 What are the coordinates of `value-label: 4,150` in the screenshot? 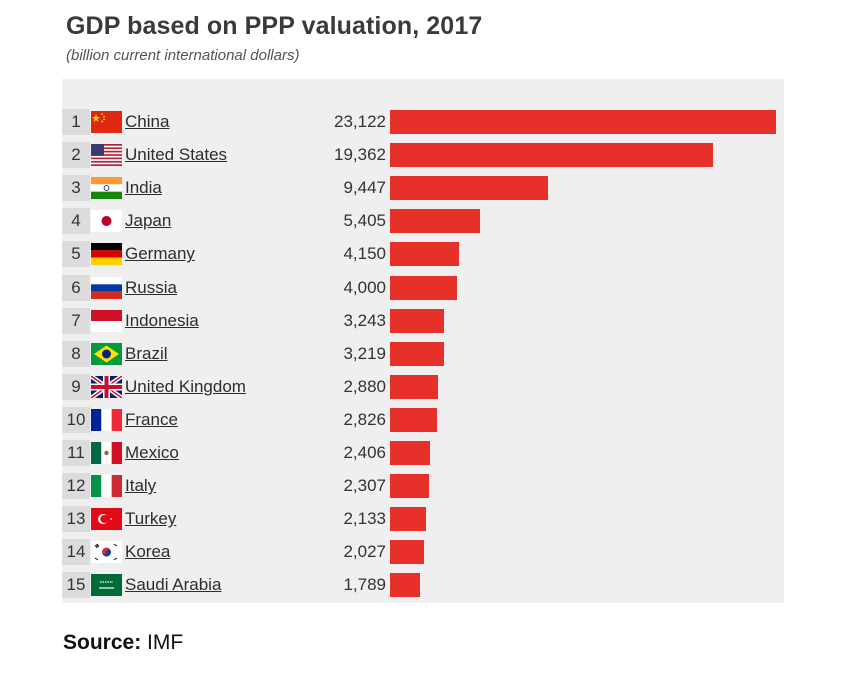 It's located at (364, 254).